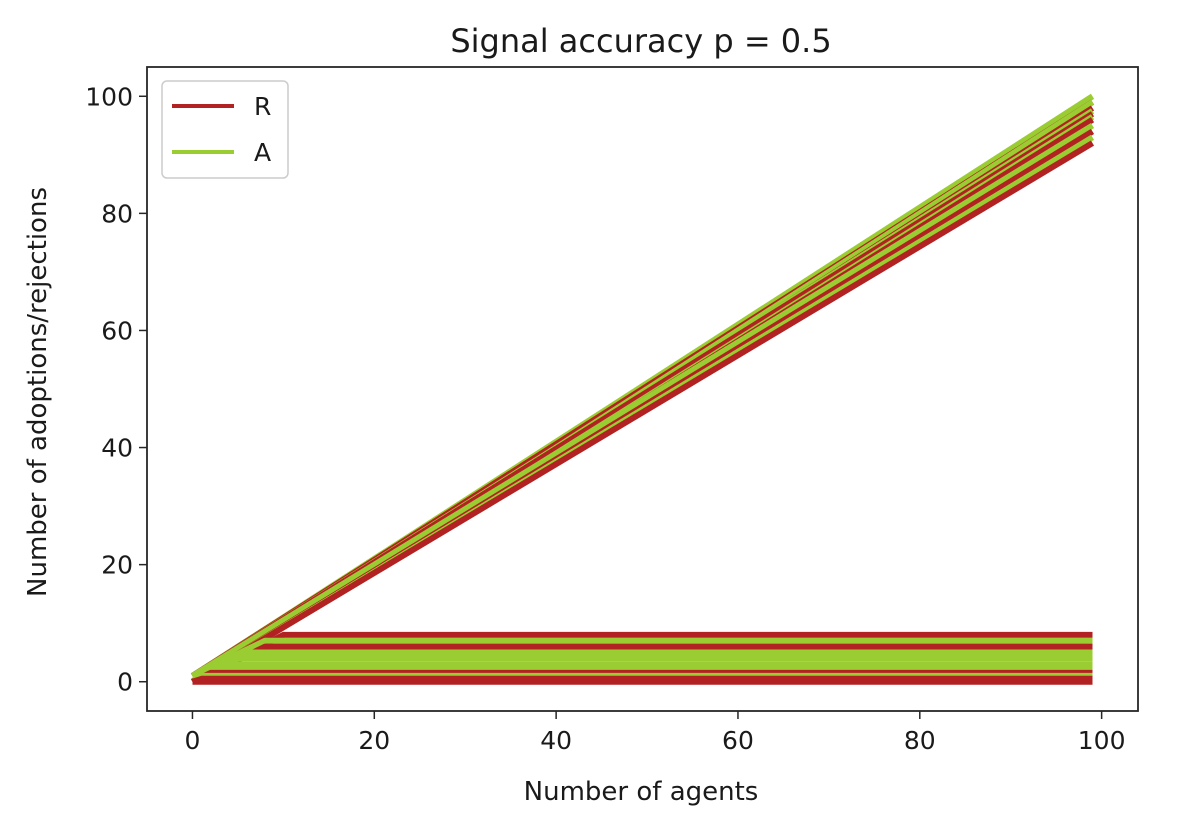  I want to click on x-tick-label: 0, so click(193, 740).